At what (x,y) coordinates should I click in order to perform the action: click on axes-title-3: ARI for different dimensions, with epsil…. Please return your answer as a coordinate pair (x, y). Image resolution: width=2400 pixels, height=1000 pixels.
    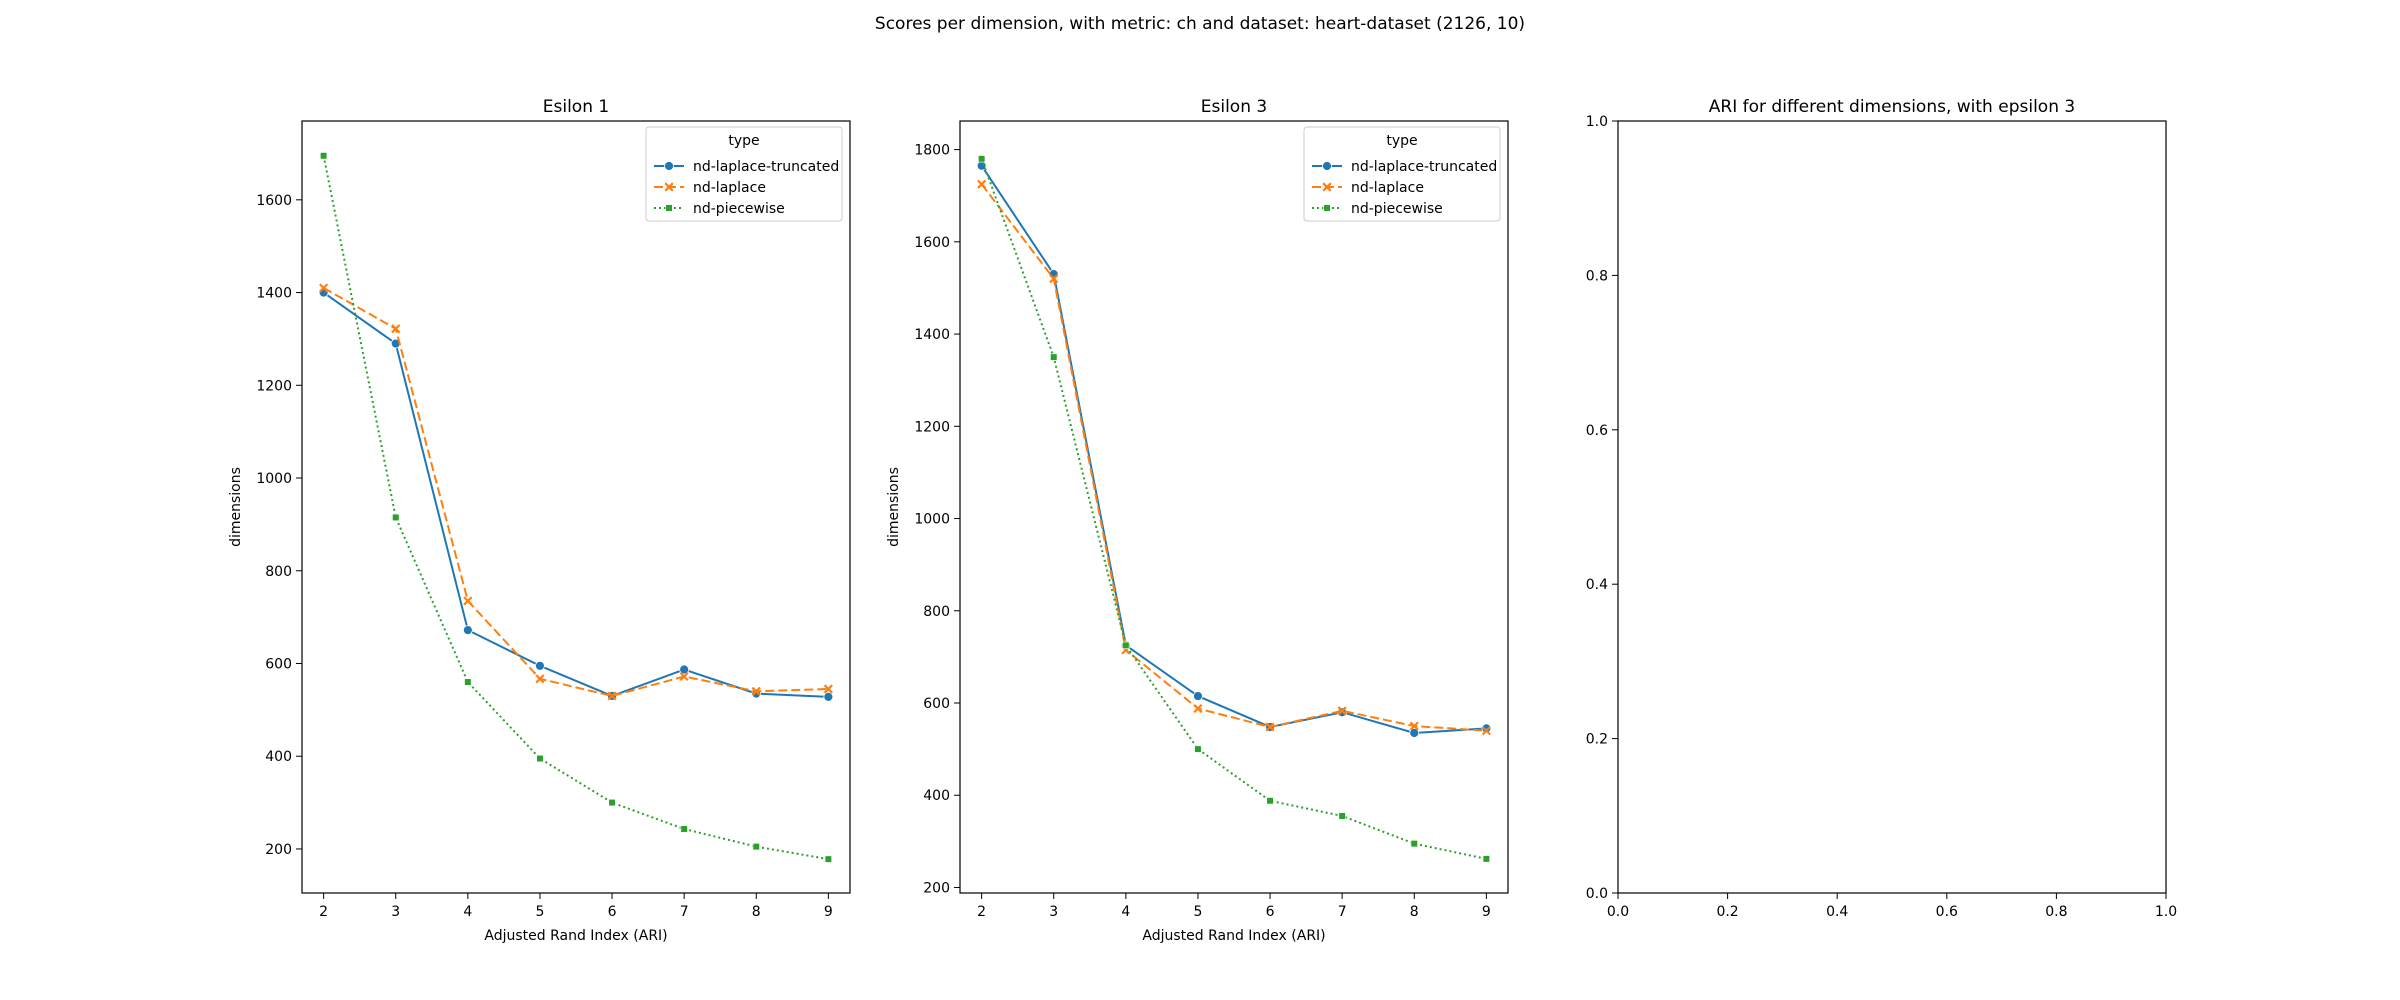
    Looking at the image, I should click on (1892, 107).